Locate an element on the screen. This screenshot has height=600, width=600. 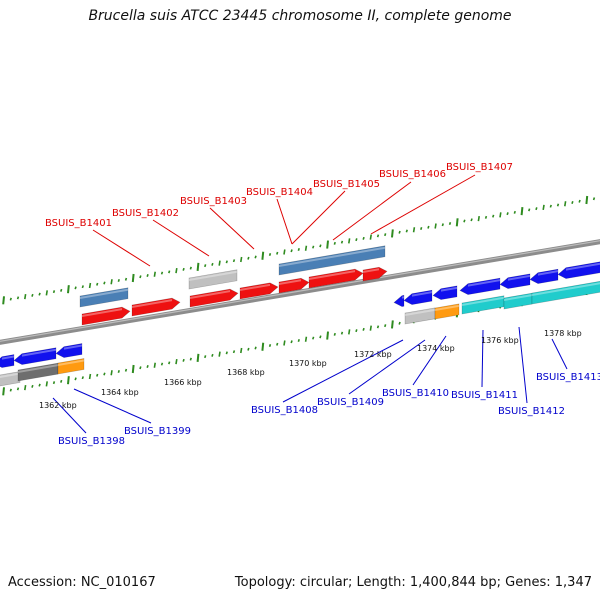
gene-label-reverse-leader is located at coordinates (69, 415).